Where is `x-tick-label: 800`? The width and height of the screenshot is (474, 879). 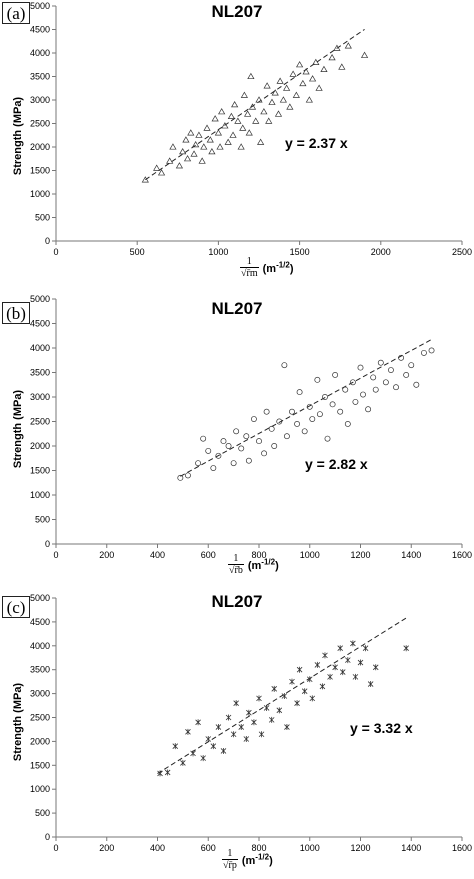
x-tick-label: 800 is located at coordinates (258, 848).